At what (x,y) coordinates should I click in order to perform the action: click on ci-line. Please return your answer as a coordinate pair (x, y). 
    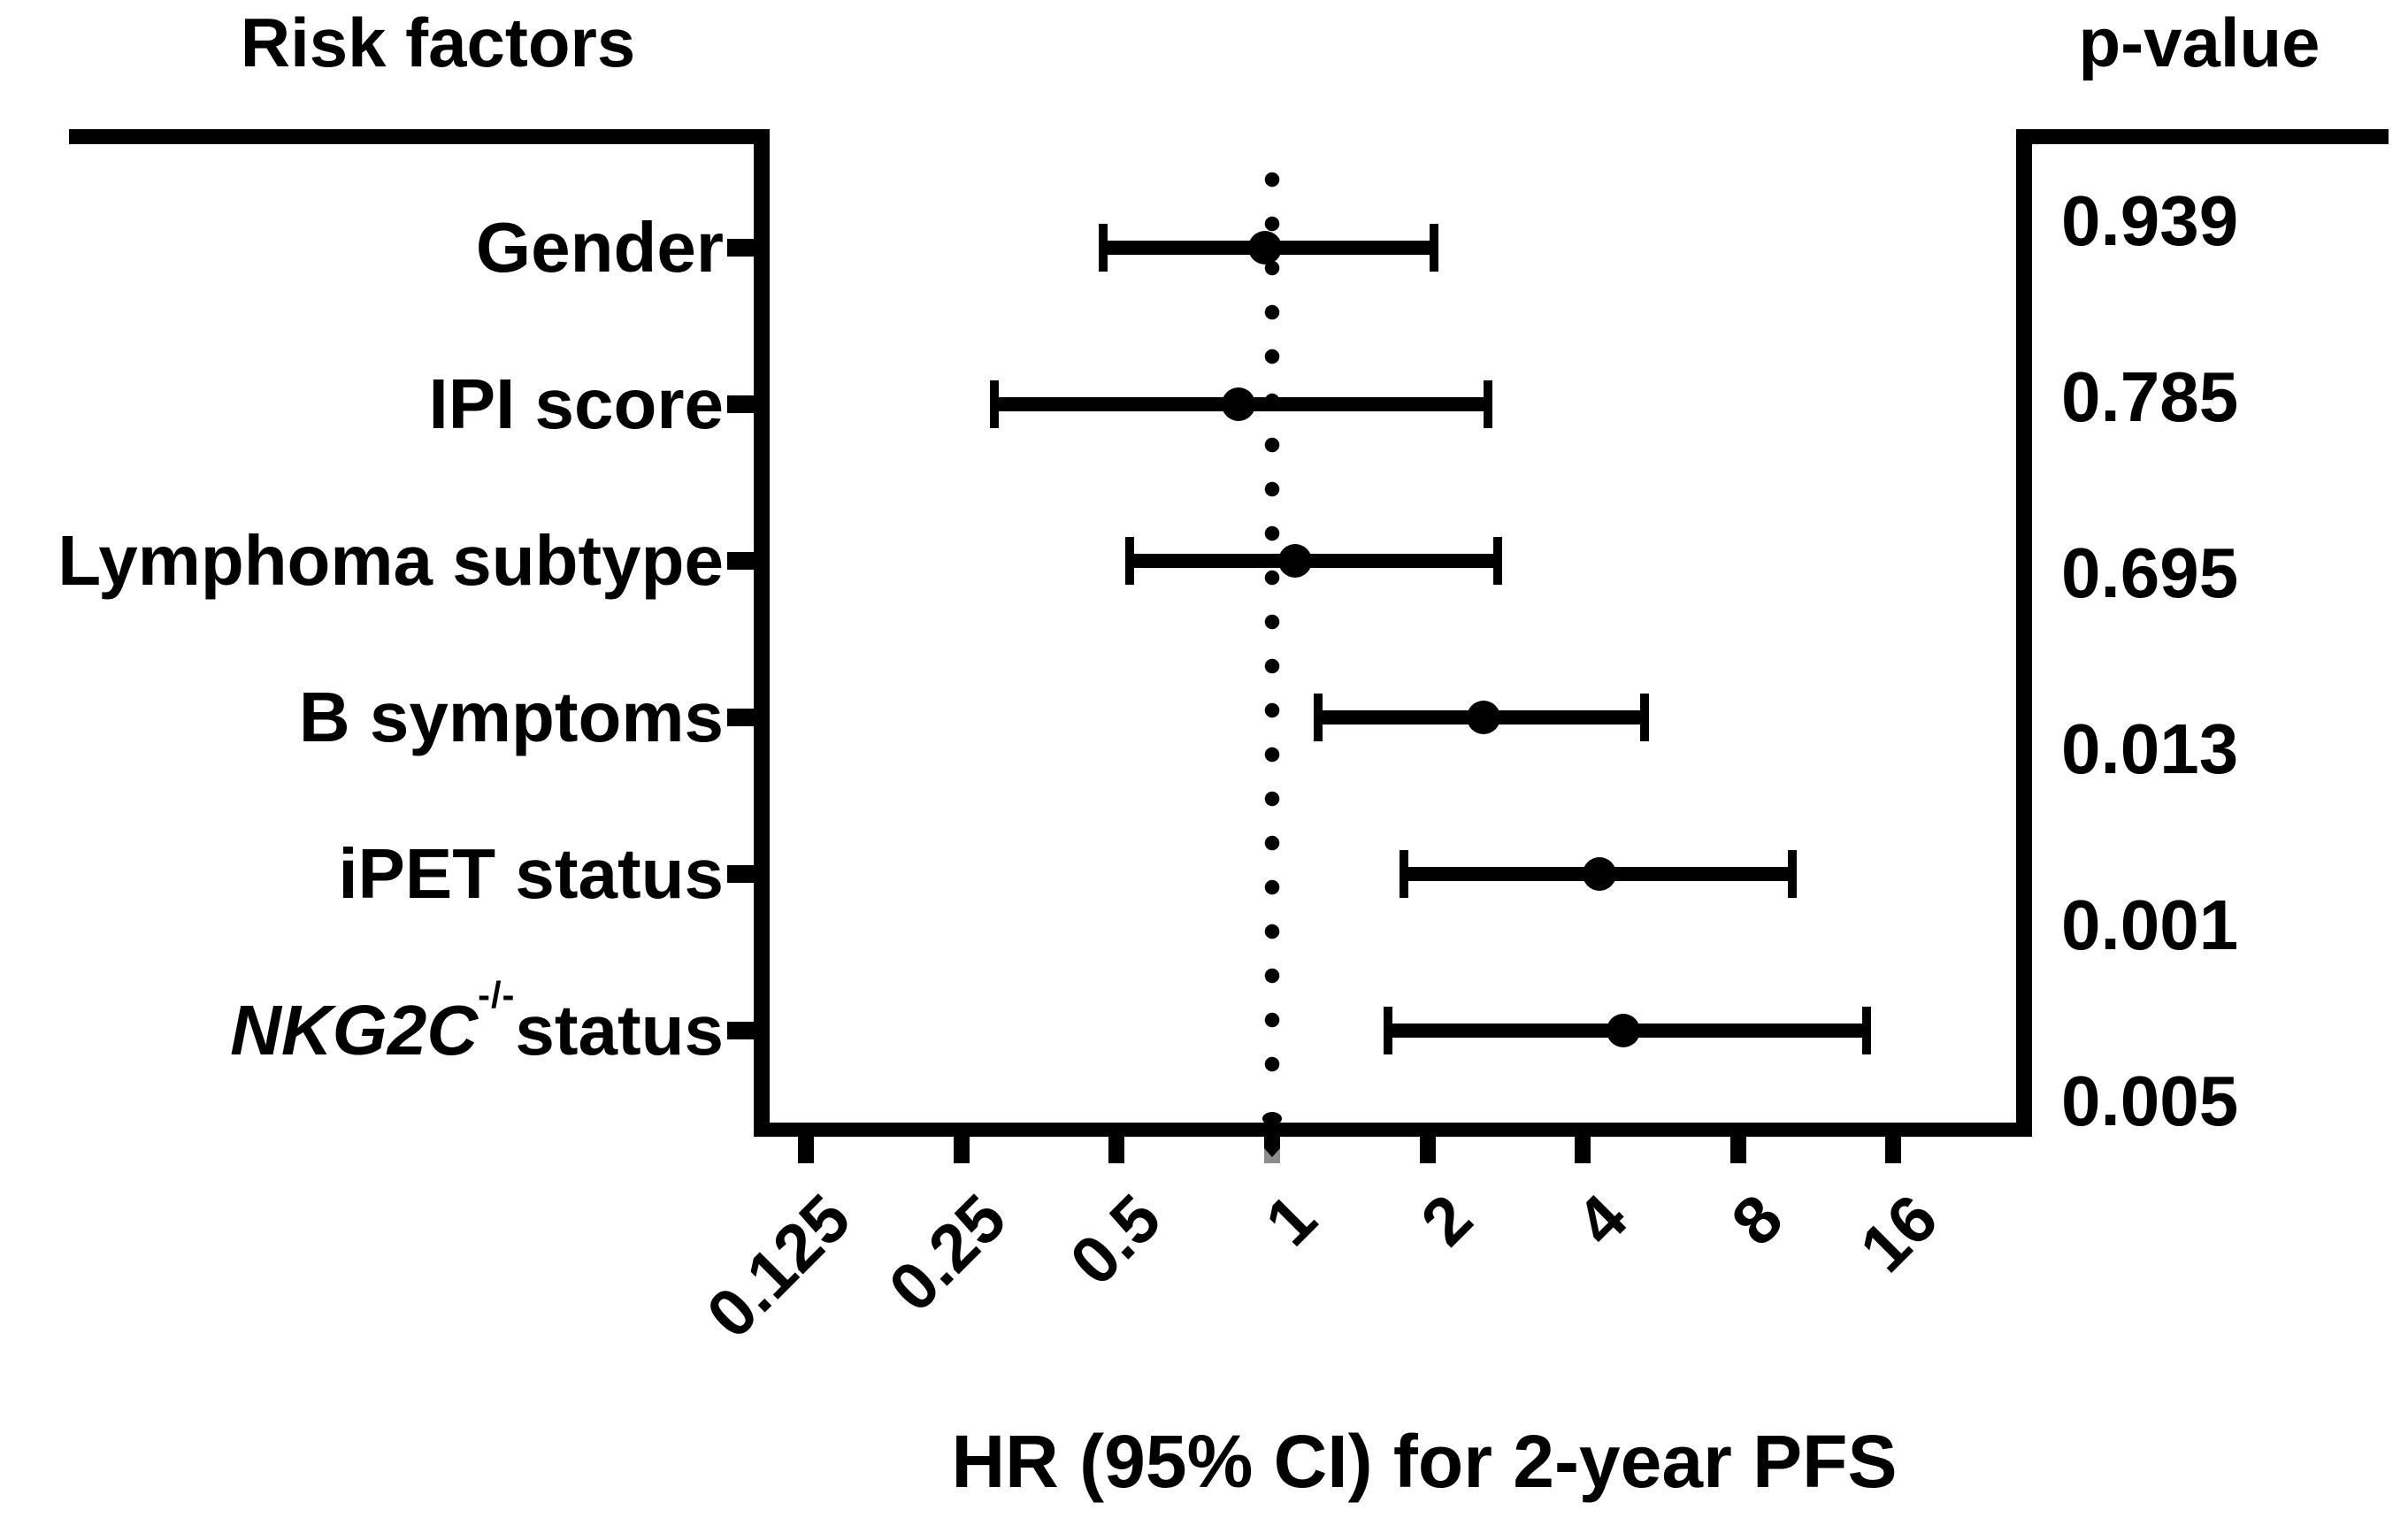
    Looking at the image, I should click on (1314, 561).